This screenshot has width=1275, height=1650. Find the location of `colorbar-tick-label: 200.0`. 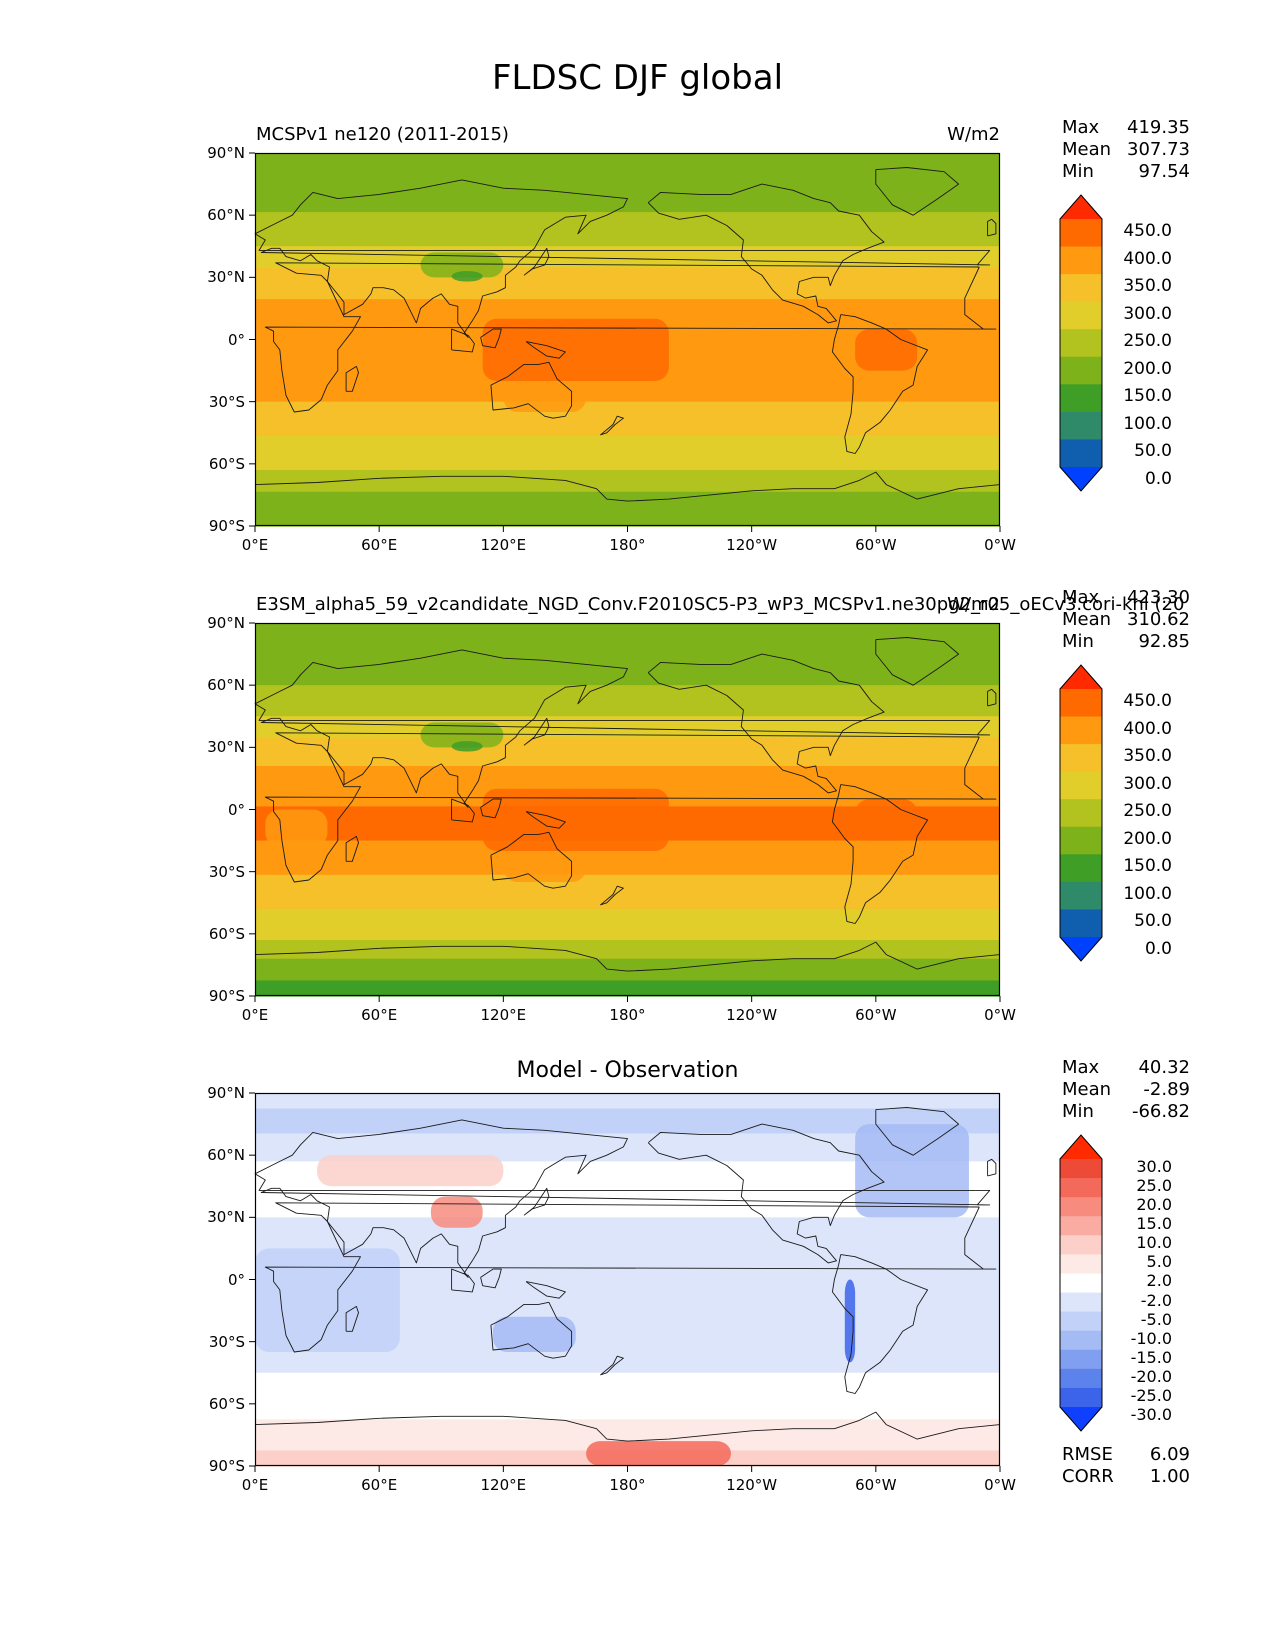

colorbar-tick-label: 200.0 is located at coordinates (1147, 368).